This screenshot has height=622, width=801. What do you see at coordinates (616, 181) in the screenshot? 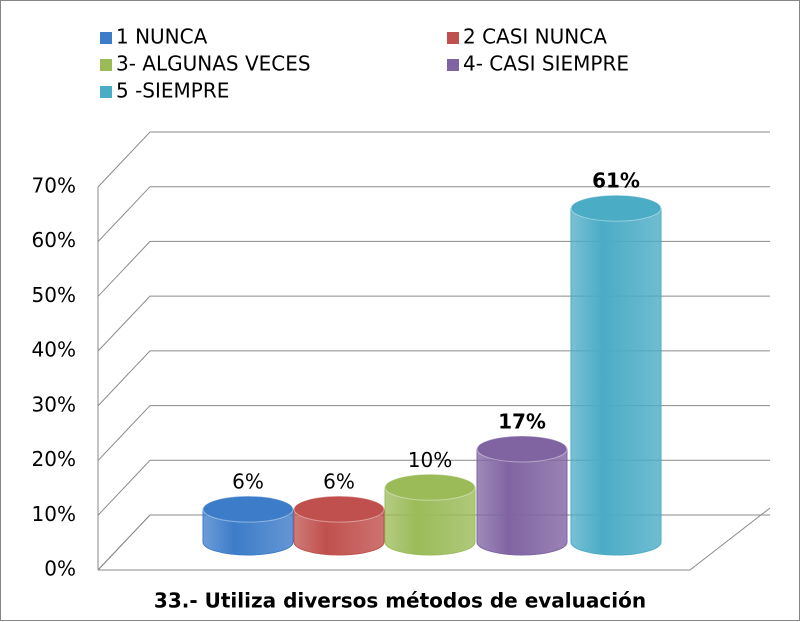
I see `data-label: 61%` at bounding box center [616, 181].